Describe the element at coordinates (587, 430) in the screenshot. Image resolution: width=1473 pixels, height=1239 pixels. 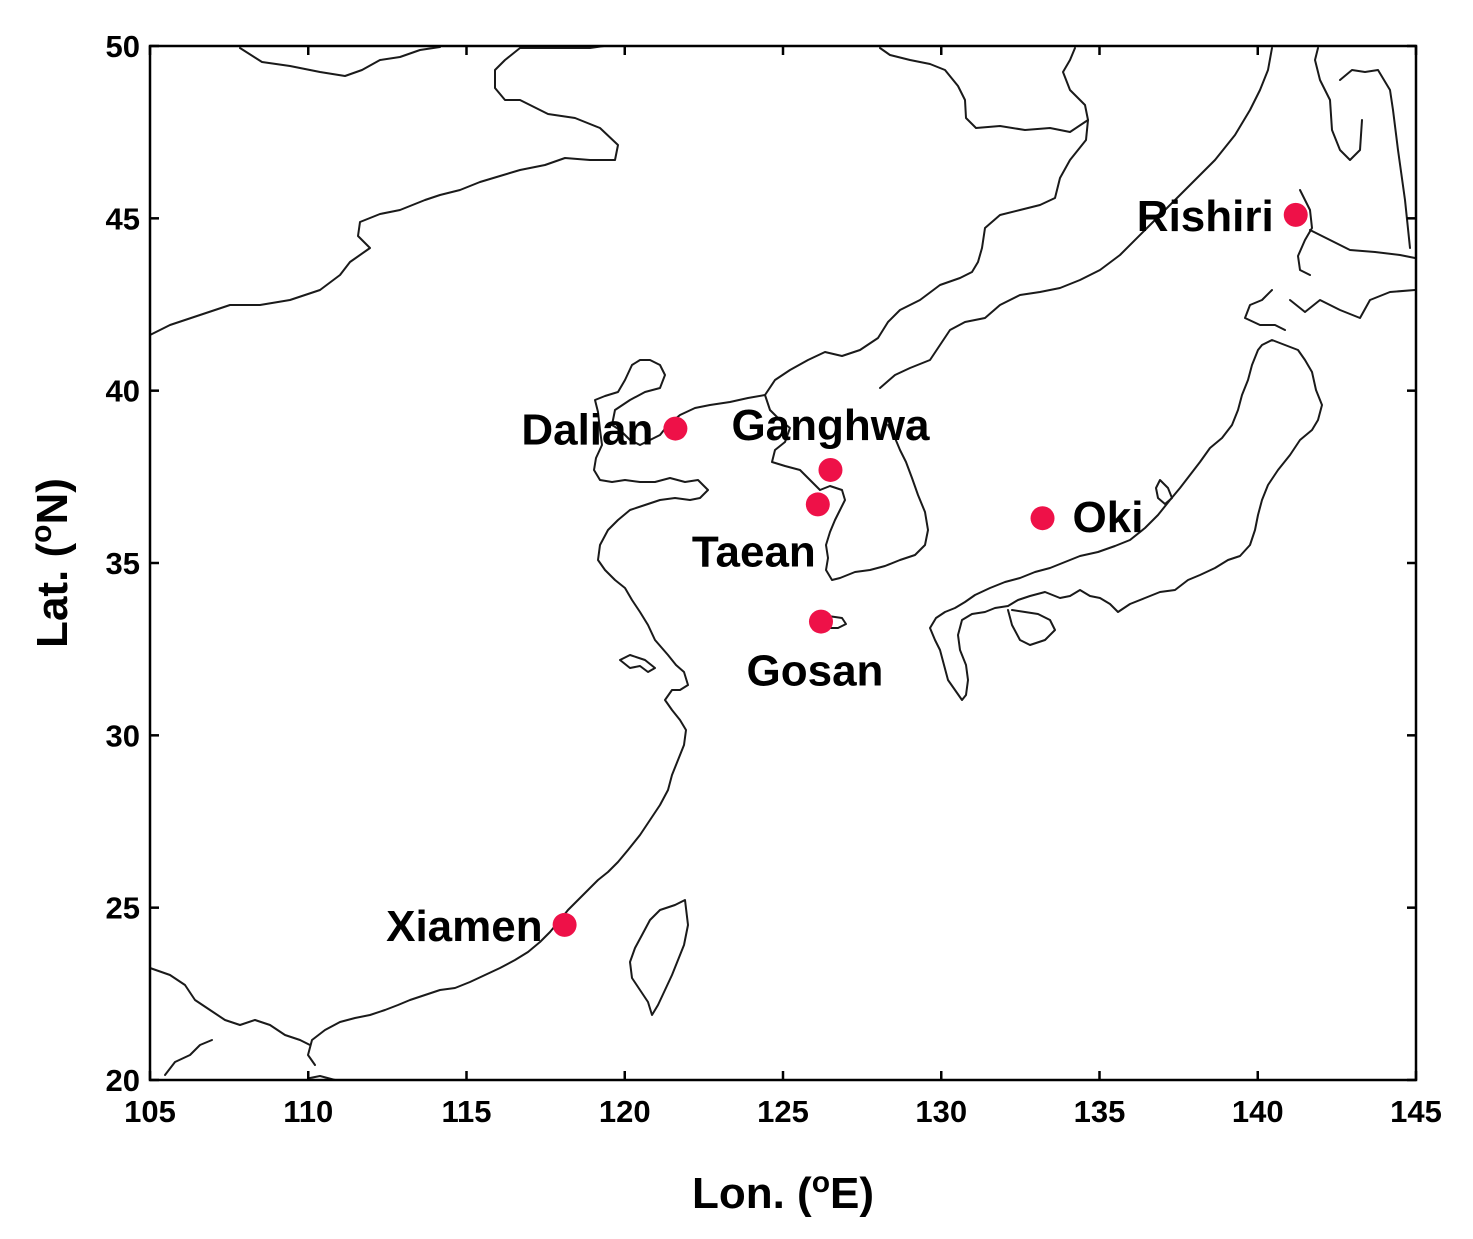
I see `site-label-dalian: Dalian` at that location.